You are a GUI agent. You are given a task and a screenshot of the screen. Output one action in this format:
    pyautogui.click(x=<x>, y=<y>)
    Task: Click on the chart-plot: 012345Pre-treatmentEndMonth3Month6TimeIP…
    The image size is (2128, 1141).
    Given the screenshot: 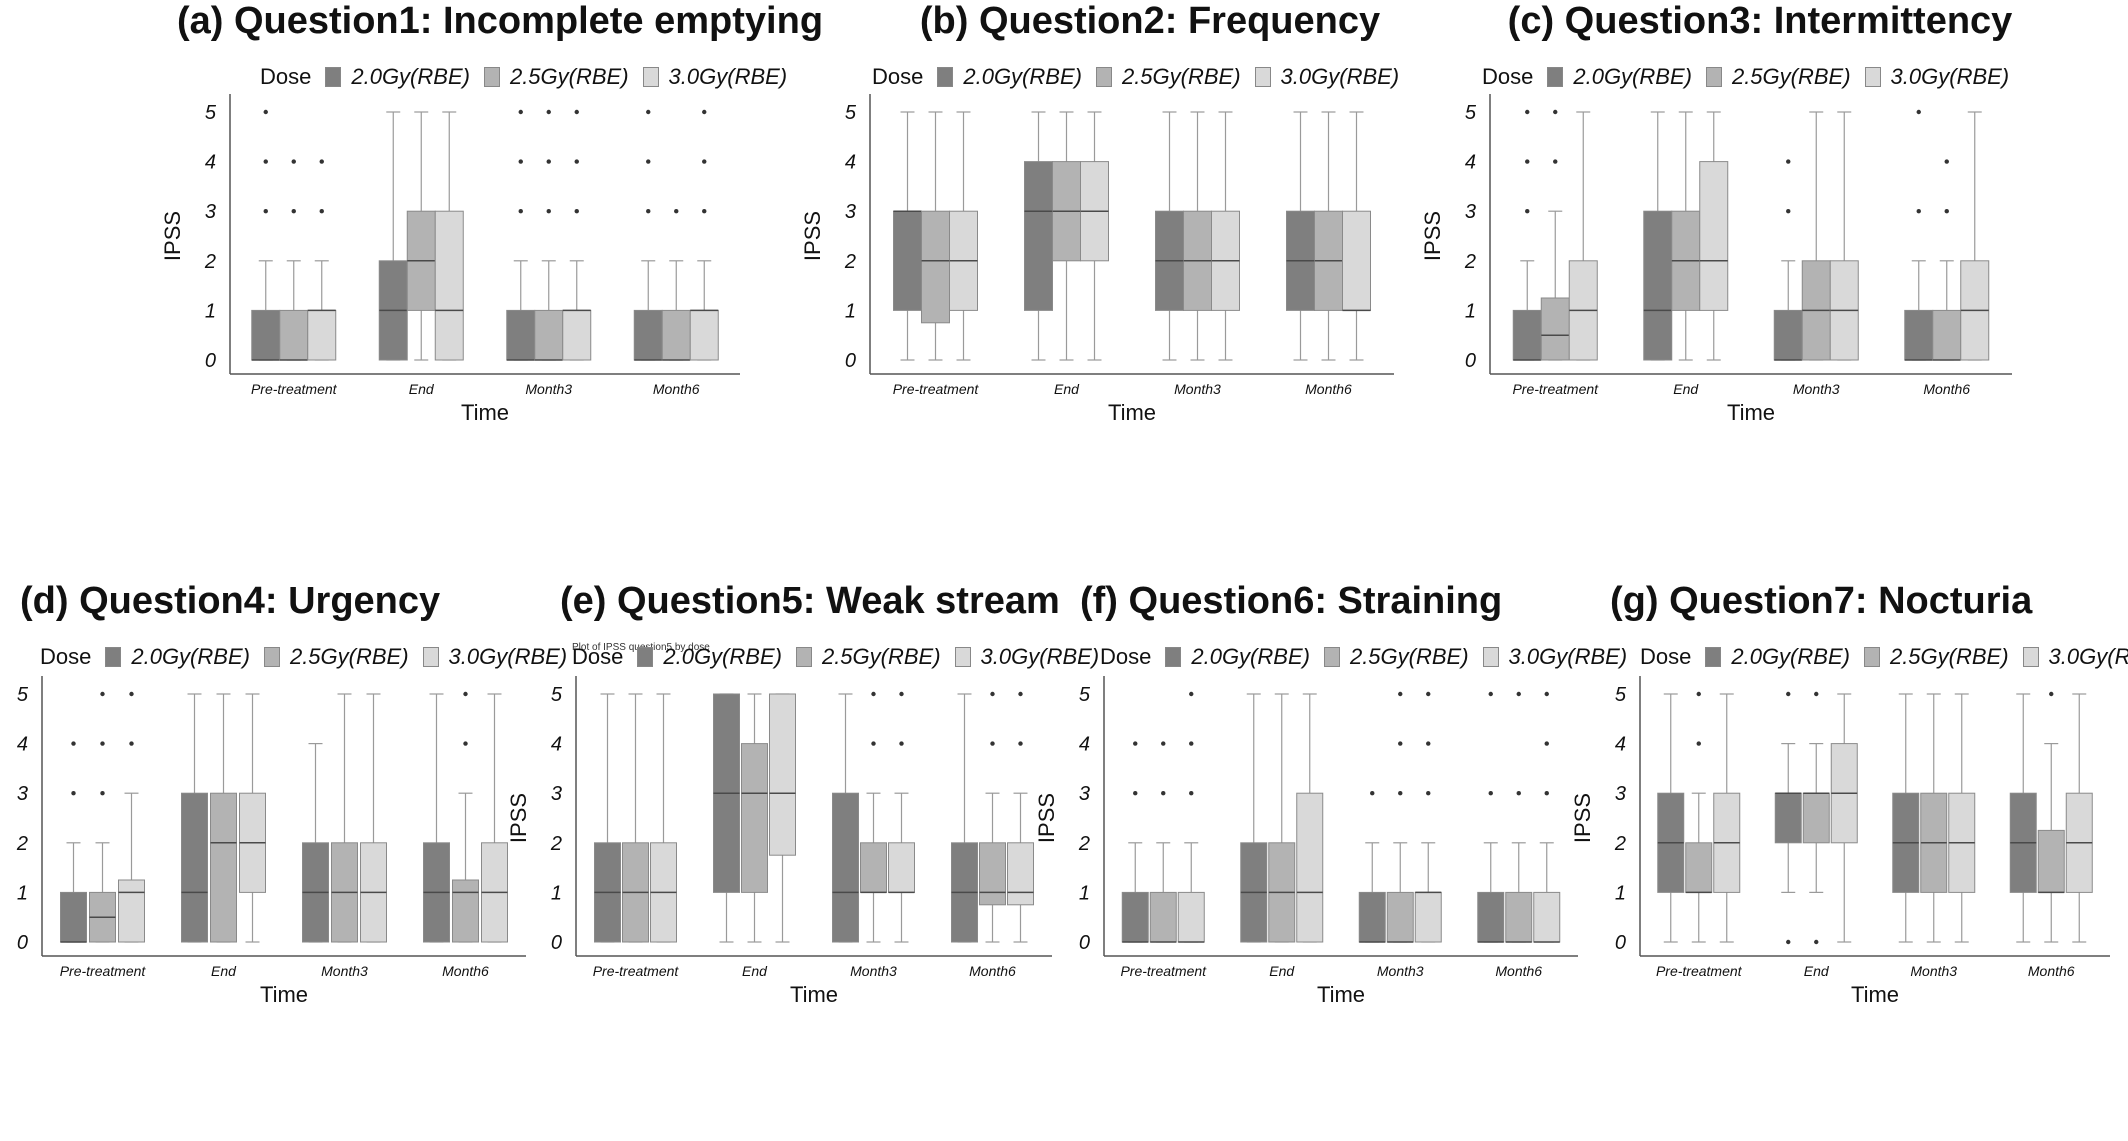 What is the action you would take?
    pyautogui.click(x=271, y=841)
    